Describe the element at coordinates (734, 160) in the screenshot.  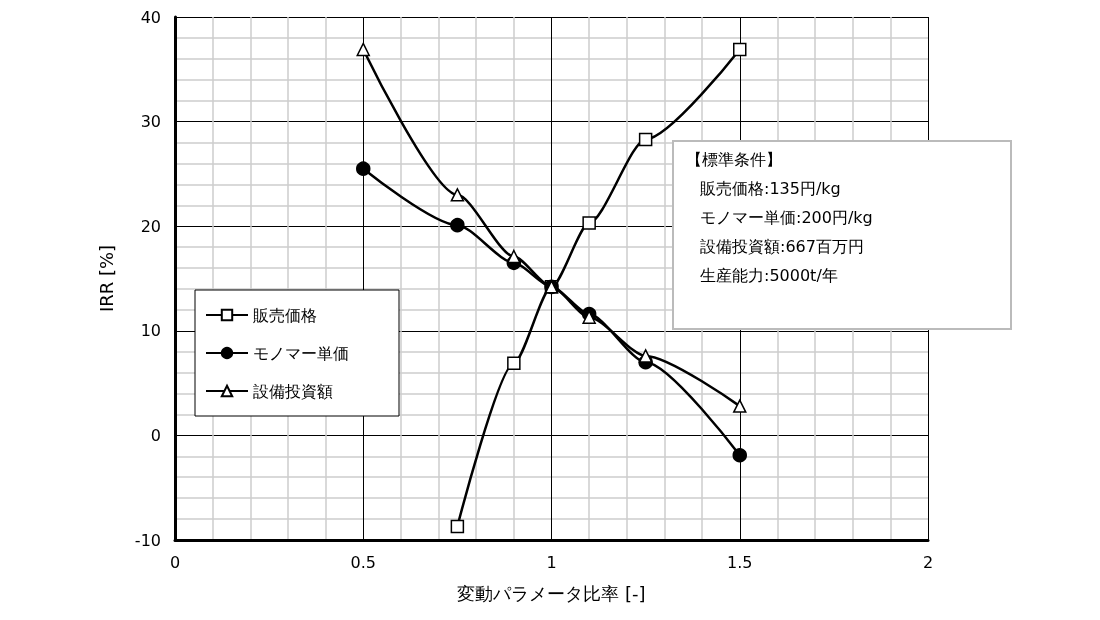
I see `annotation: 【標準条件】` at that location.